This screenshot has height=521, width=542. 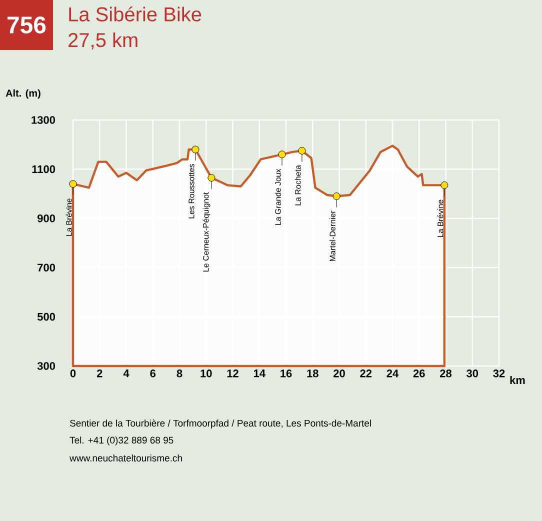 What do you see at coordinates (517, 380) in the screenshot?
I see `x-axis-title: km` at bounding box center [517, 380].